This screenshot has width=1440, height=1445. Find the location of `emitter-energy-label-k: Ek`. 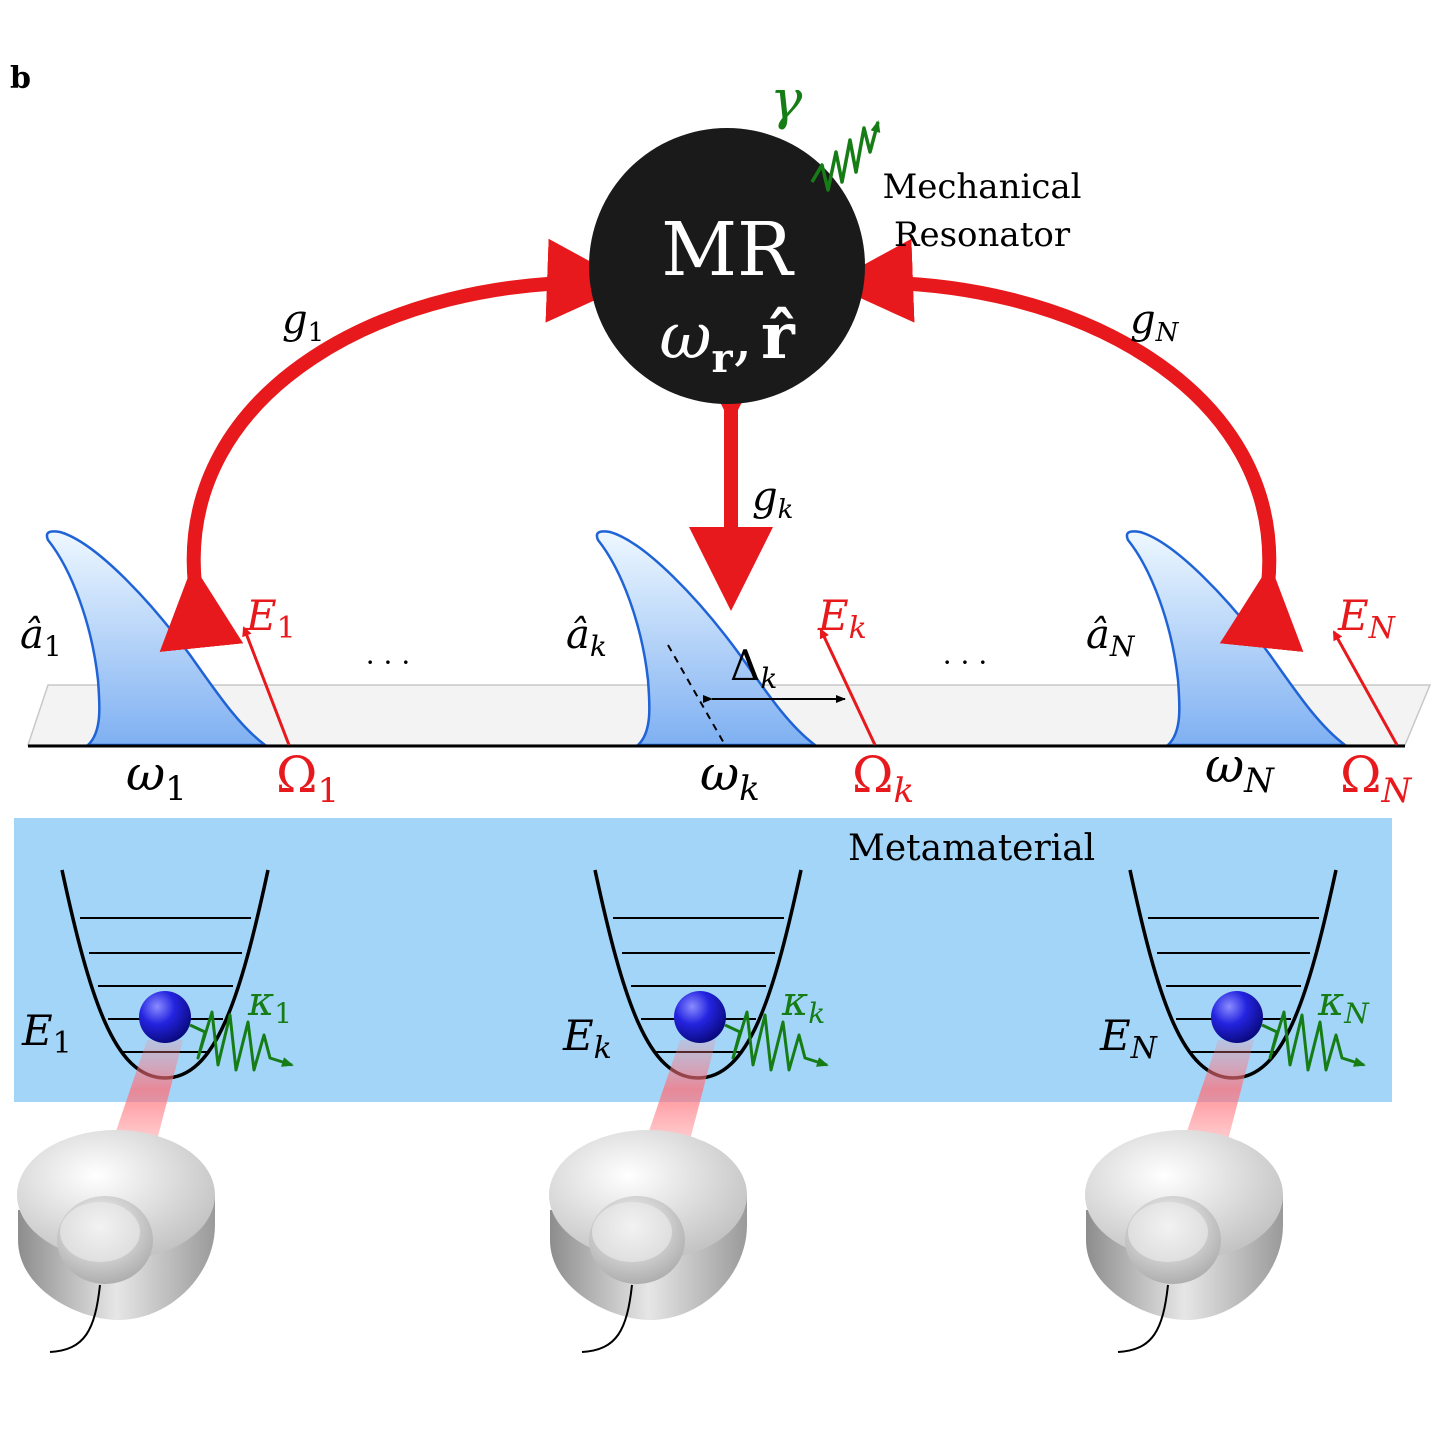

emitter-energy-label-k: Ek is located at coordinates (587, 1038).